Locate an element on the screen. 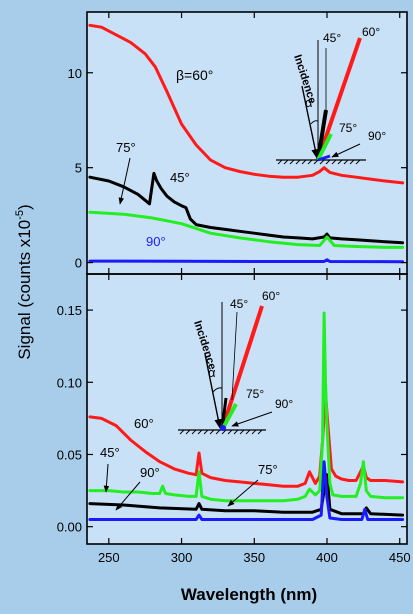  bottom-inset-alpha-label: α is located at coordinates (212, 372).